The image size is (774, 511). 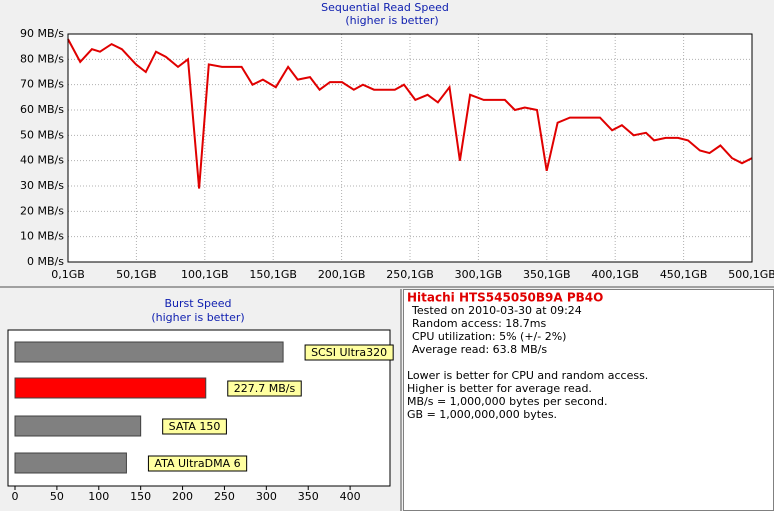 I want to click on y-tick-label: 80 MB/s, so click(x=42, y=58).